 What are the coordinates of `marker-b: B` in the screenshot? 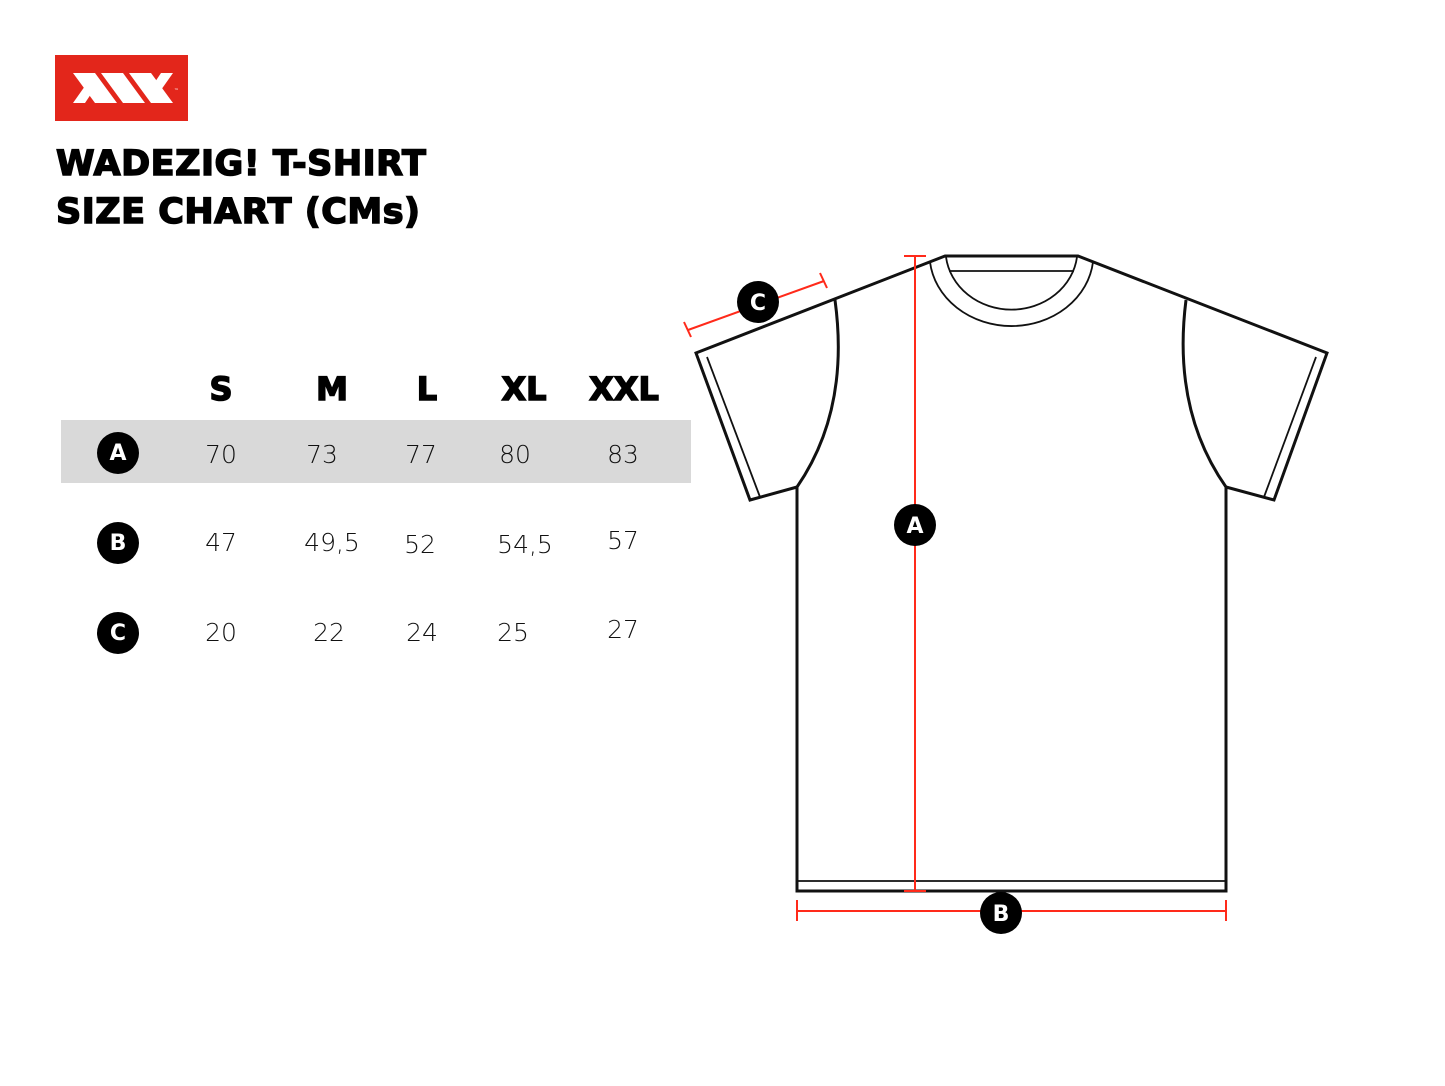 It's located at (1001, 913).